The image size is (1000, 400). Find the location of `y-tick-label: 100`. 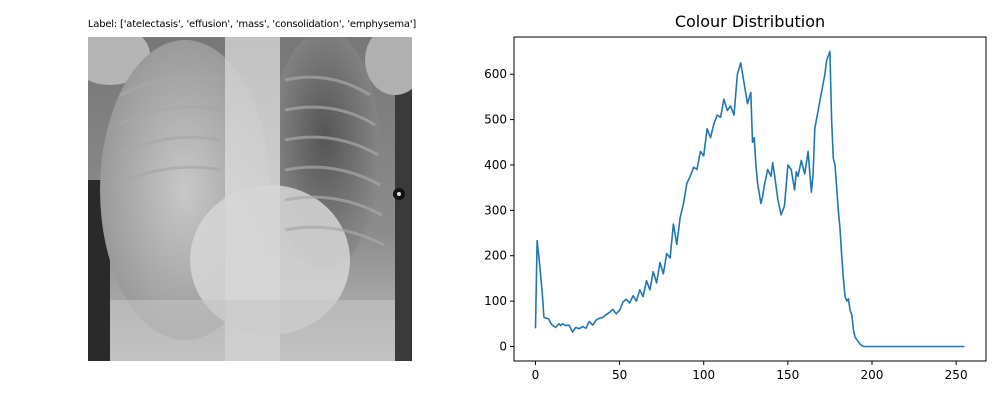

y-tick-label: 100 is located at coordinates (495, 301).